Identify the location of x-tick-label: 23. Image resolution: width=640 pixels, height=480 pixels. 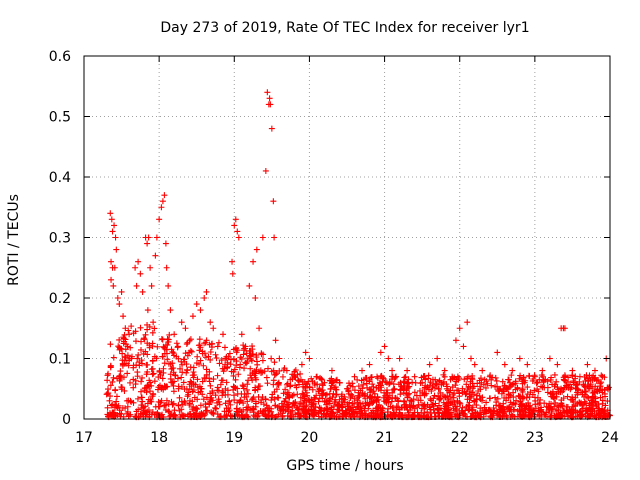
(535, 438).